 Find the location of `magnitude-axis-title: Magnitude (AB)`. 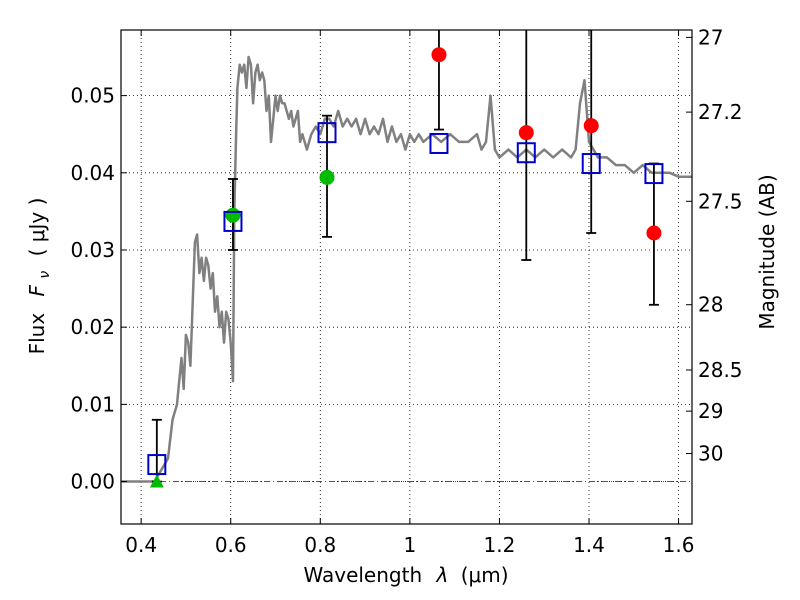

magnitude-axis-title: Magnitude (AB) is located at coordinates (767, 251).